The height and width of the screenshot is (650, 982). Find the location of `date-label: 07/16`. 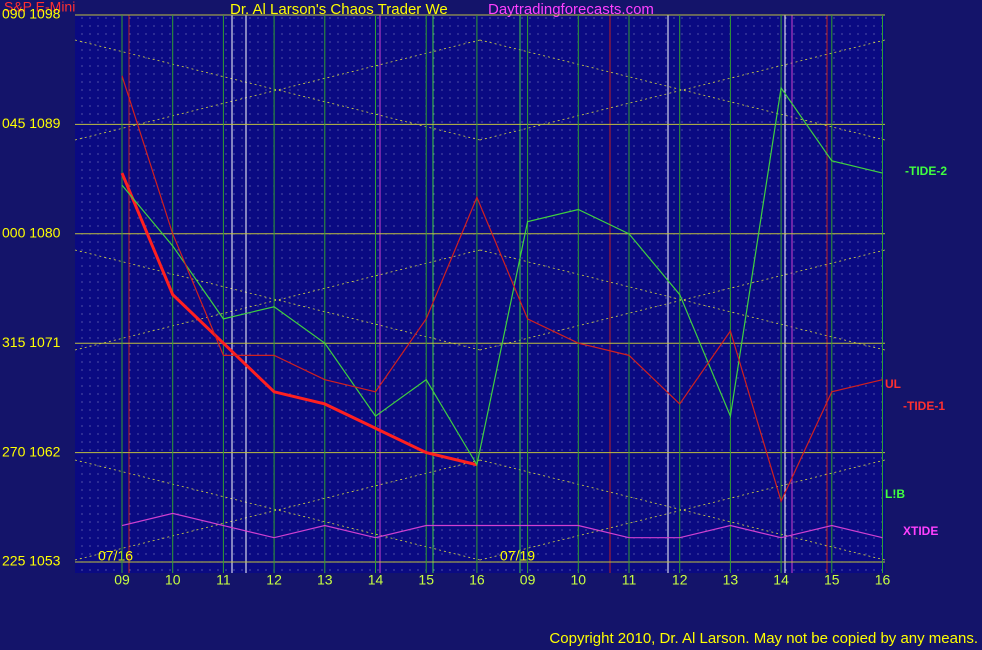

date-label: 07/16 is located at coordinates (115, 556).